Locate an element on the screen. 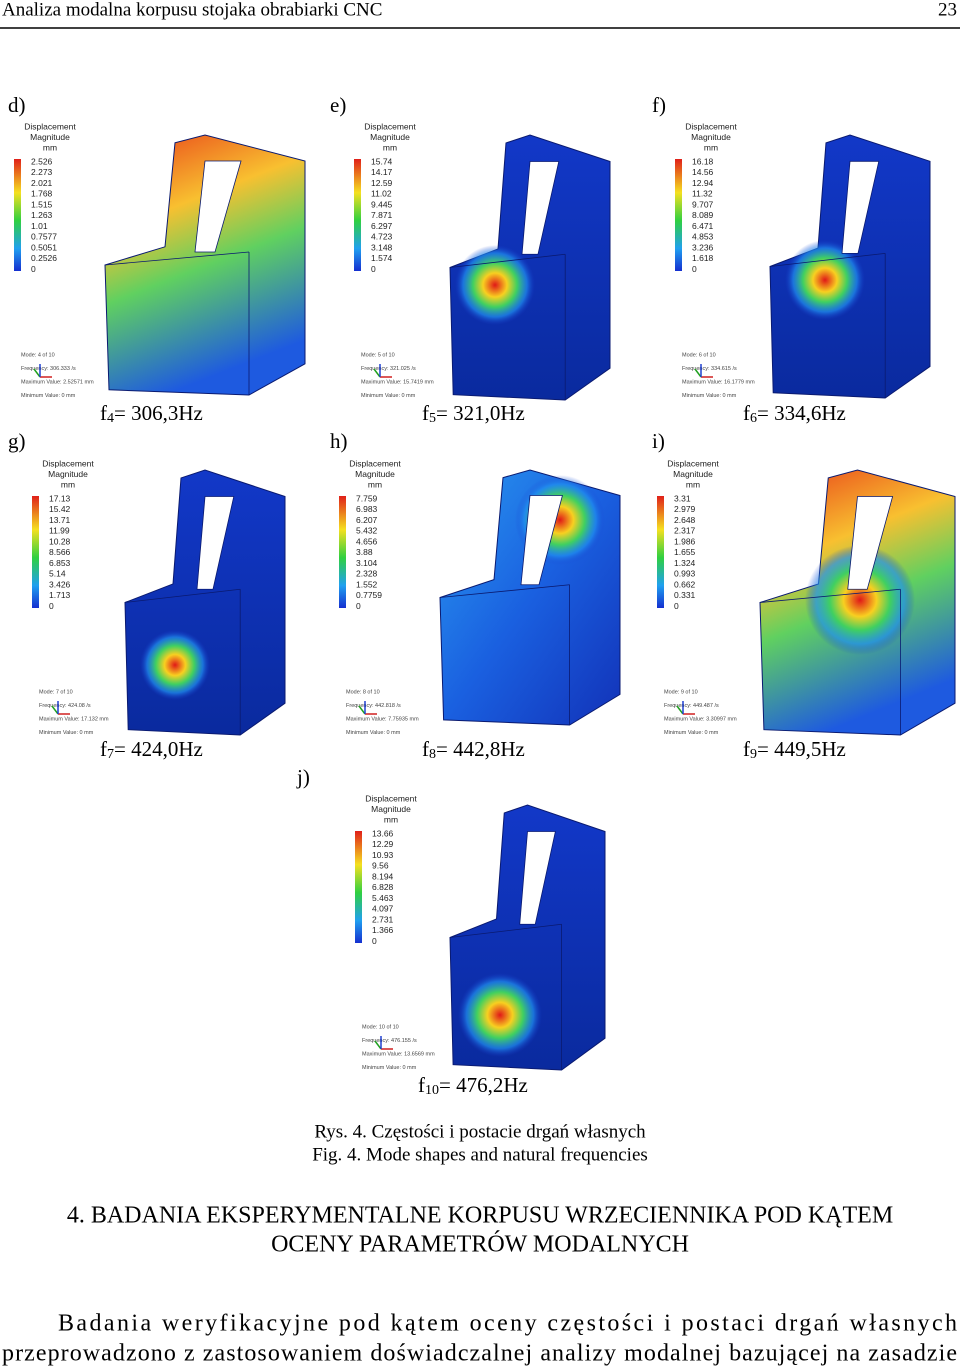 This screenshot has height=1371, width=960. frequency-index: 10 is located at coordinates (432, 1090).